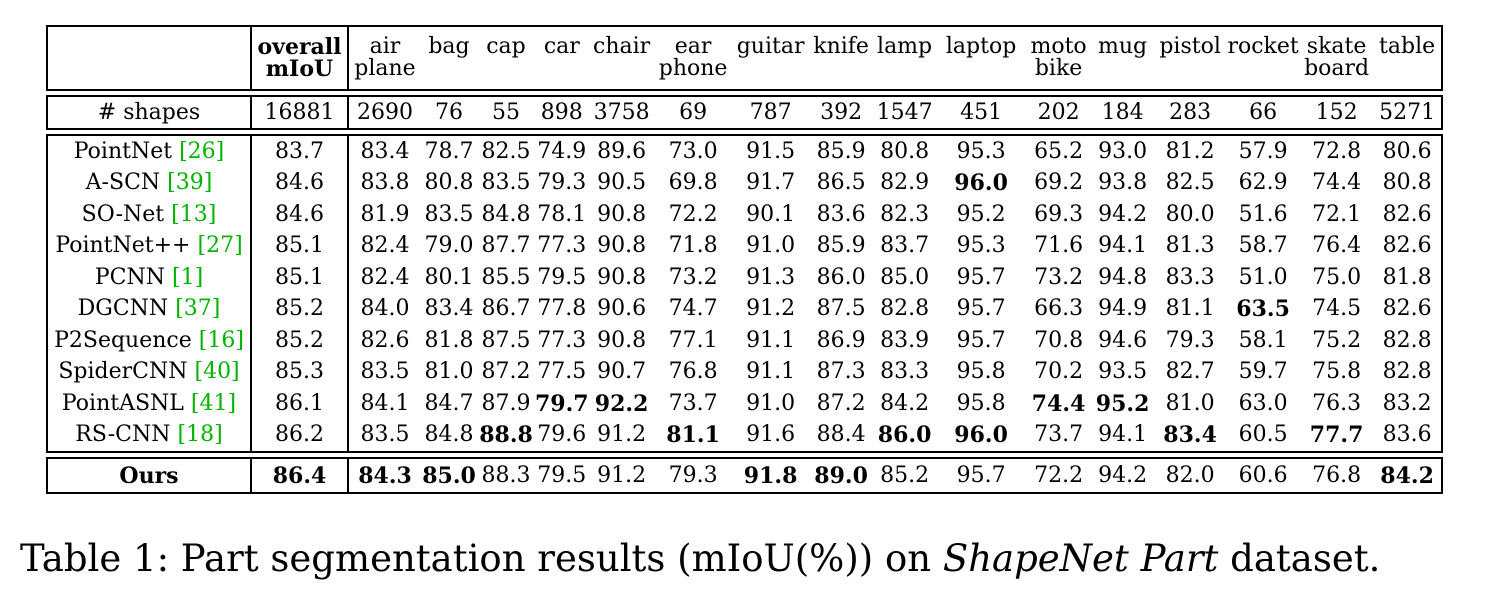  I want to click on method-name-cell: PointNet [26], so click(149, 151).